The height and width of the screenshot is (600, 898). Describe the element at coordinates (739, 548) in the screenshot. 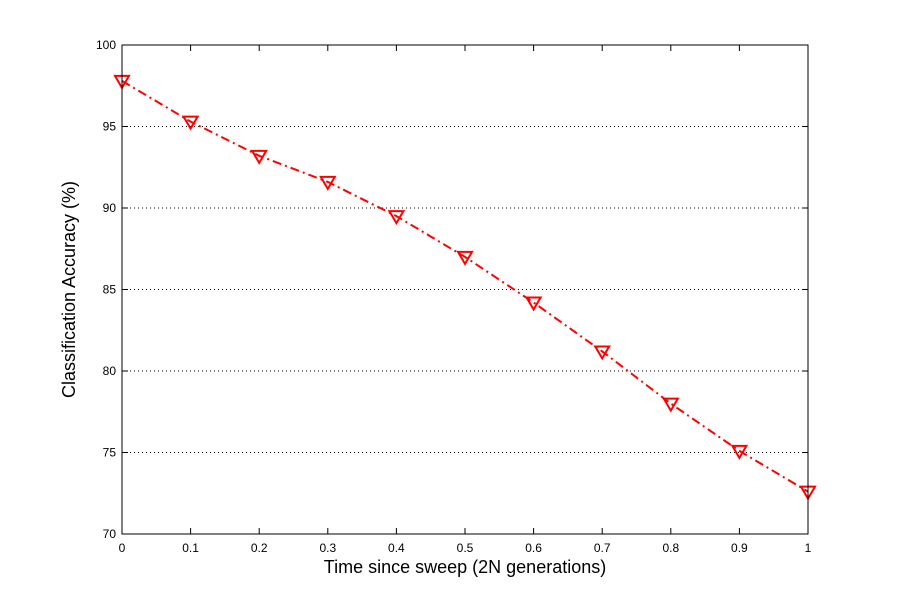

I see `x-tick-label: 0.9` at that location.